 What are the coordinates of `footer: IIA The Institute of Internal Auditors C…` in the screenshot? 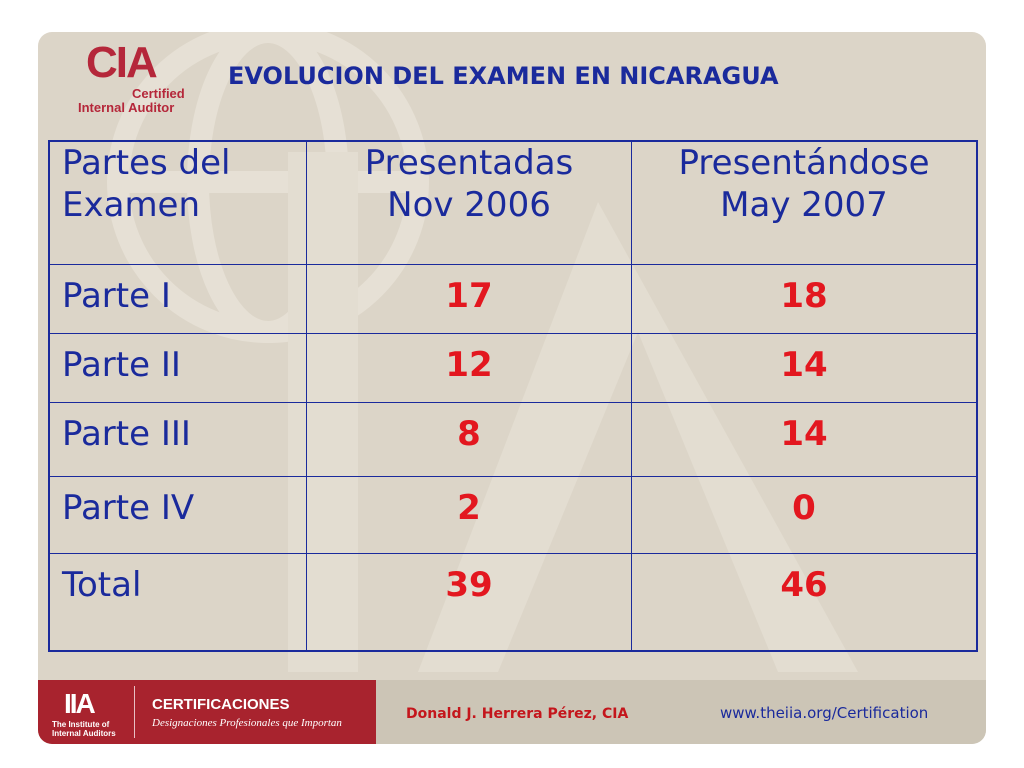 It's located at (512, 712).